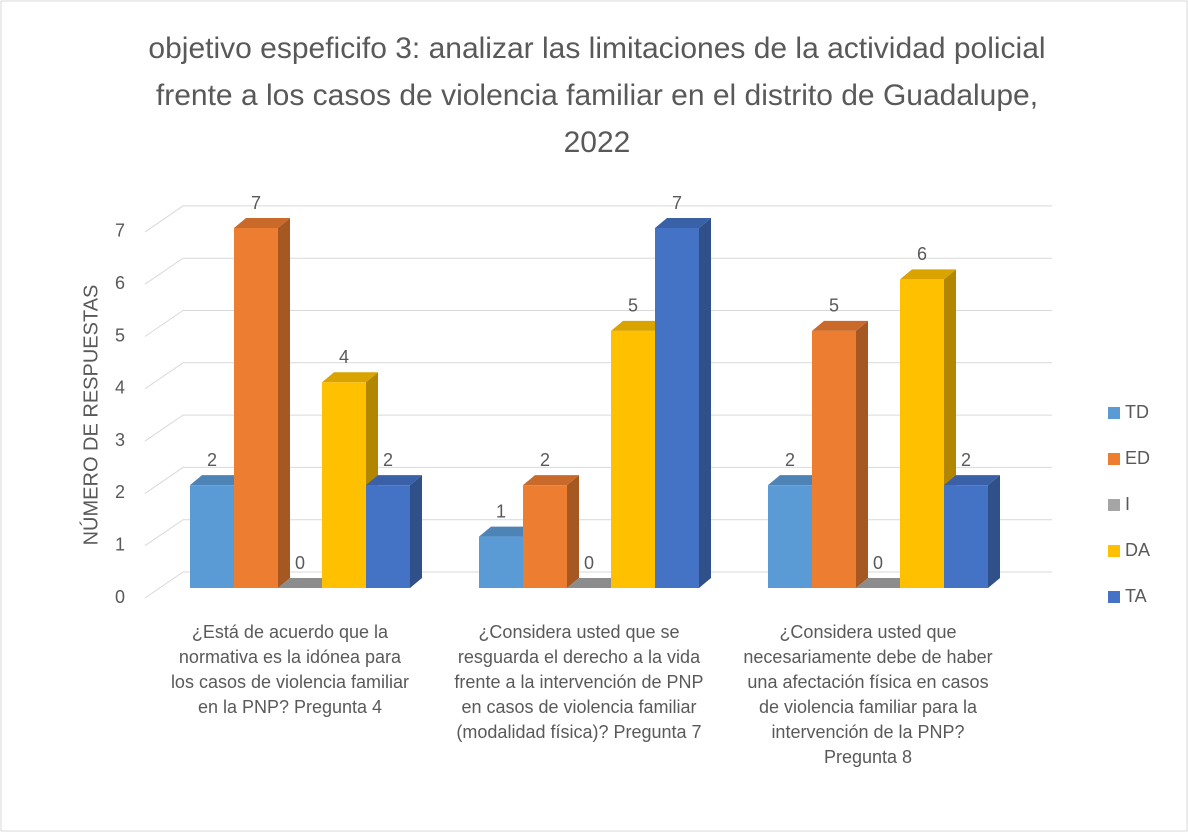 The height and width of the screenshot is (832, 1188). What do you see at coordinates (120, 597) in the screenshot?
I see `y-tick-label: 0` at bounding box center [120, 597].